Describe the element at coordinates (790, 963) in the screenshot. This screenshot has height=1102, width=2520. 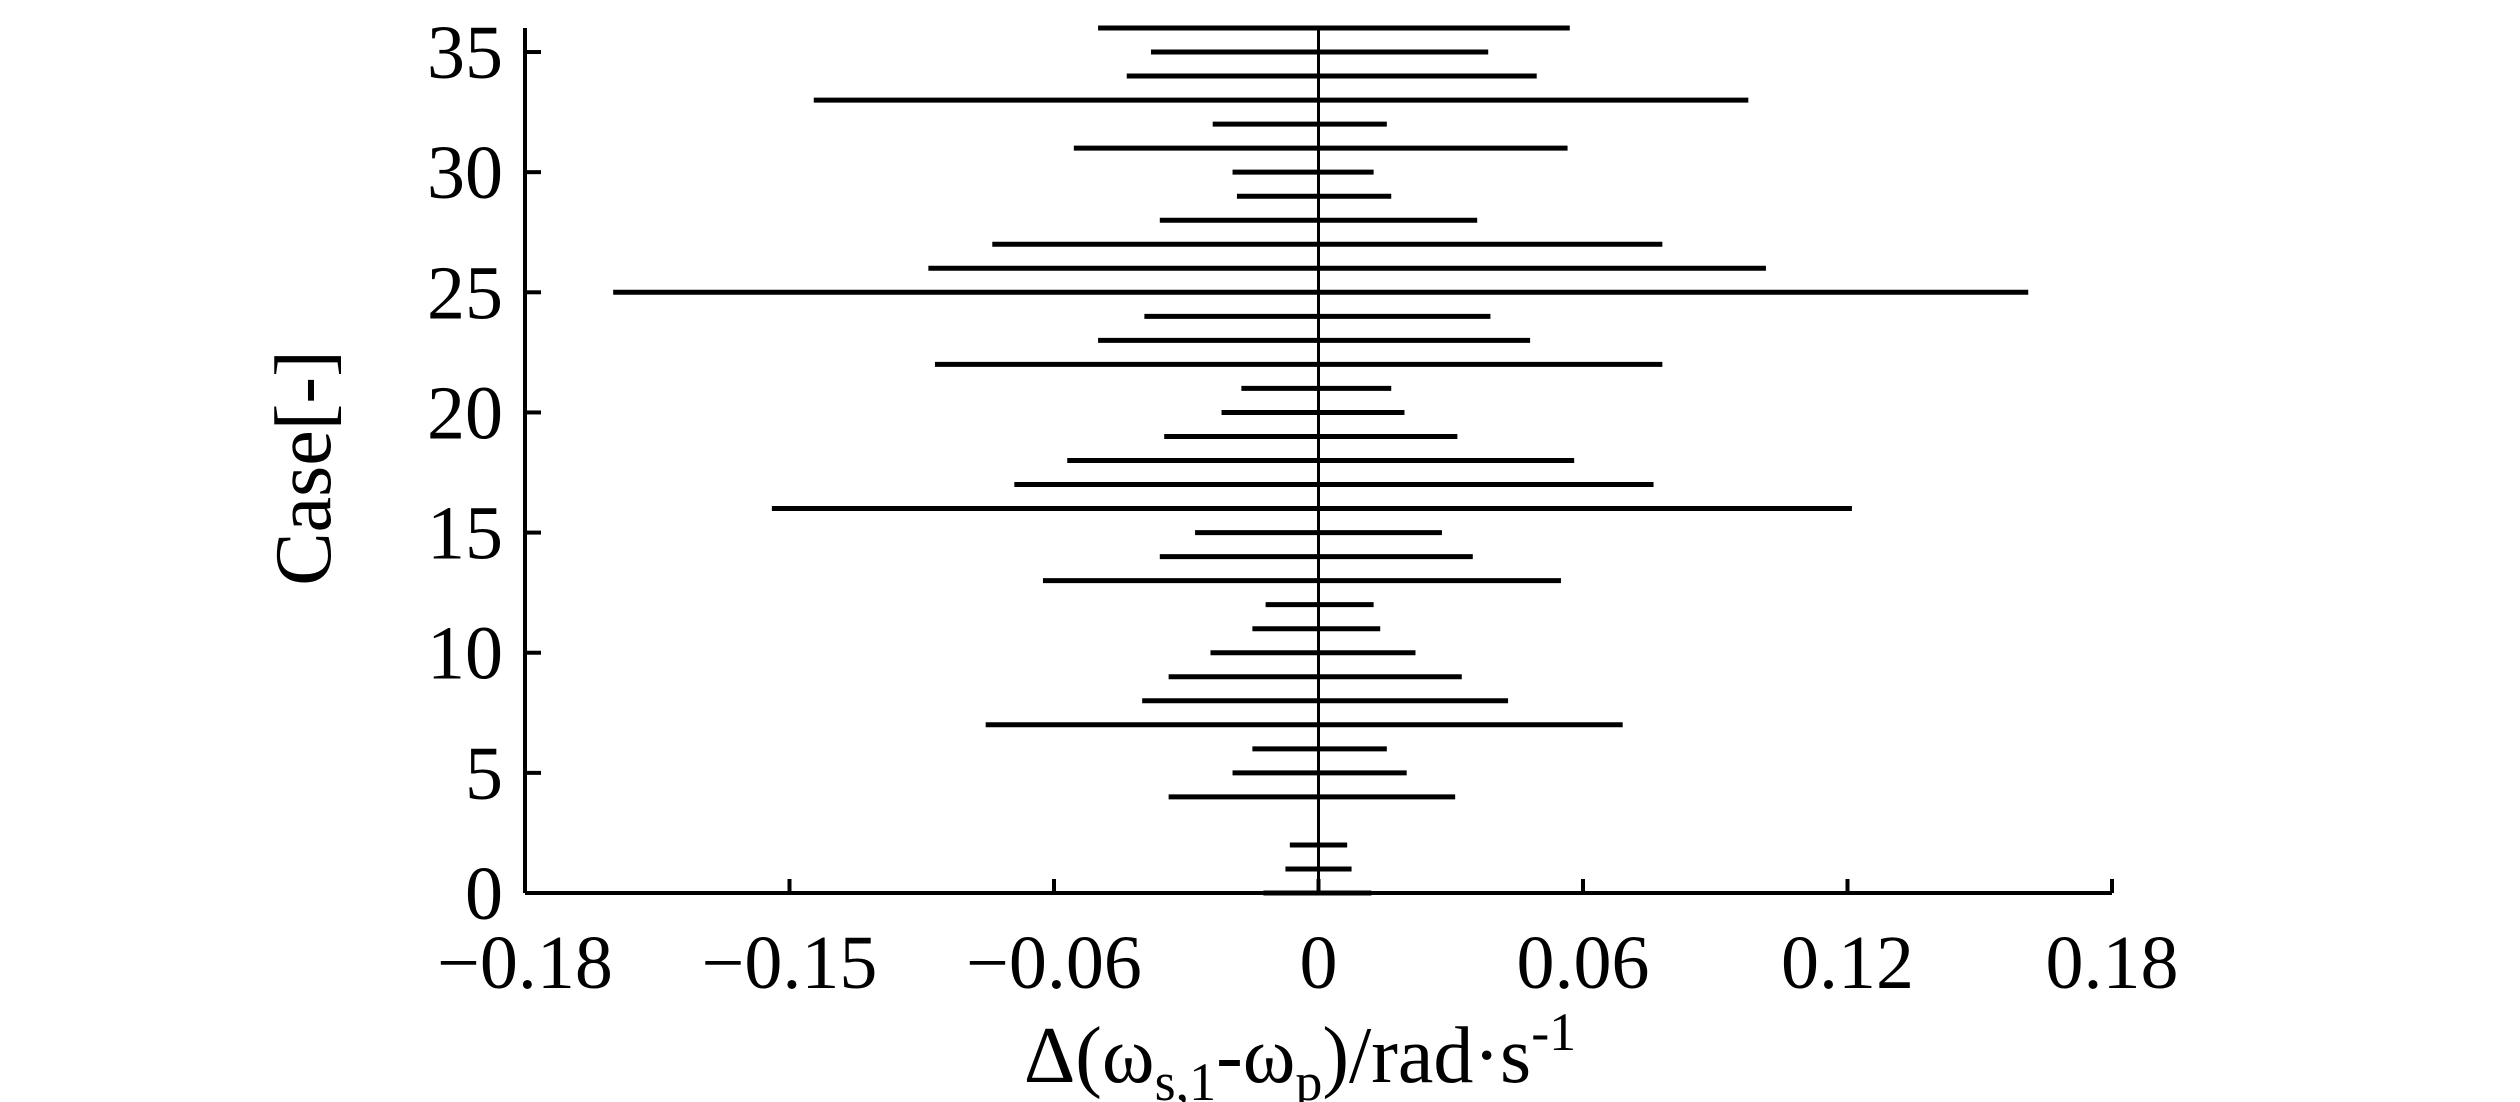
I see `x-tick-label: −0.15` at that location.